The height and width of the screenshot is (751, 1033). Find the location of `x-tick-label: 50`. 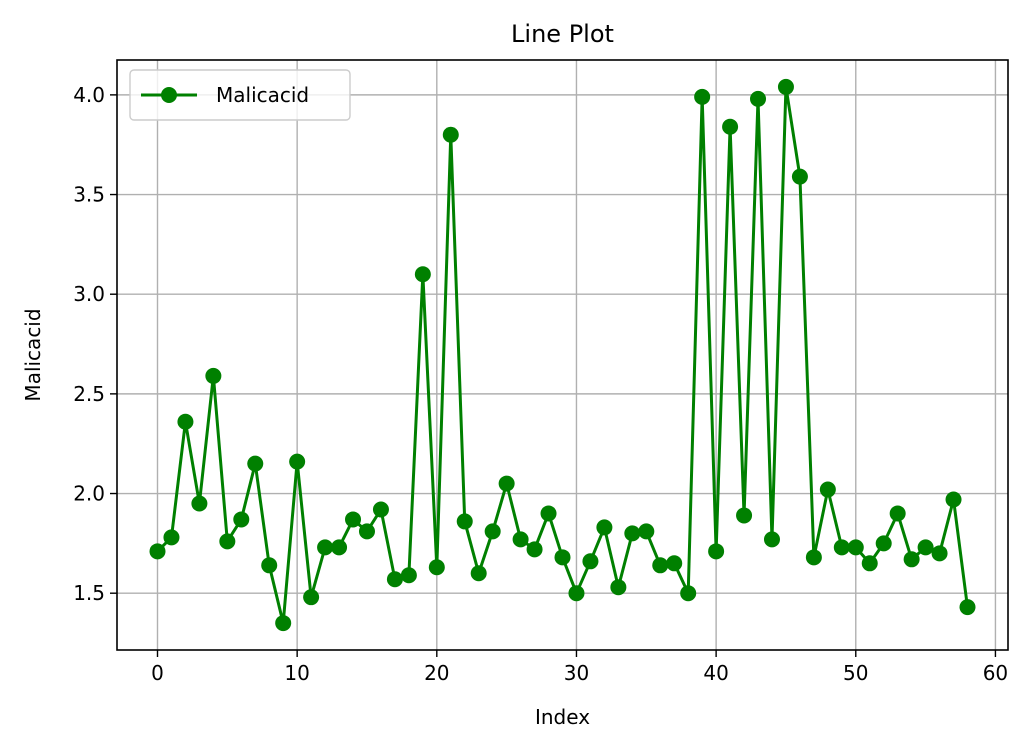

x-tick-label: 50 is located at coordinates (855, 673).